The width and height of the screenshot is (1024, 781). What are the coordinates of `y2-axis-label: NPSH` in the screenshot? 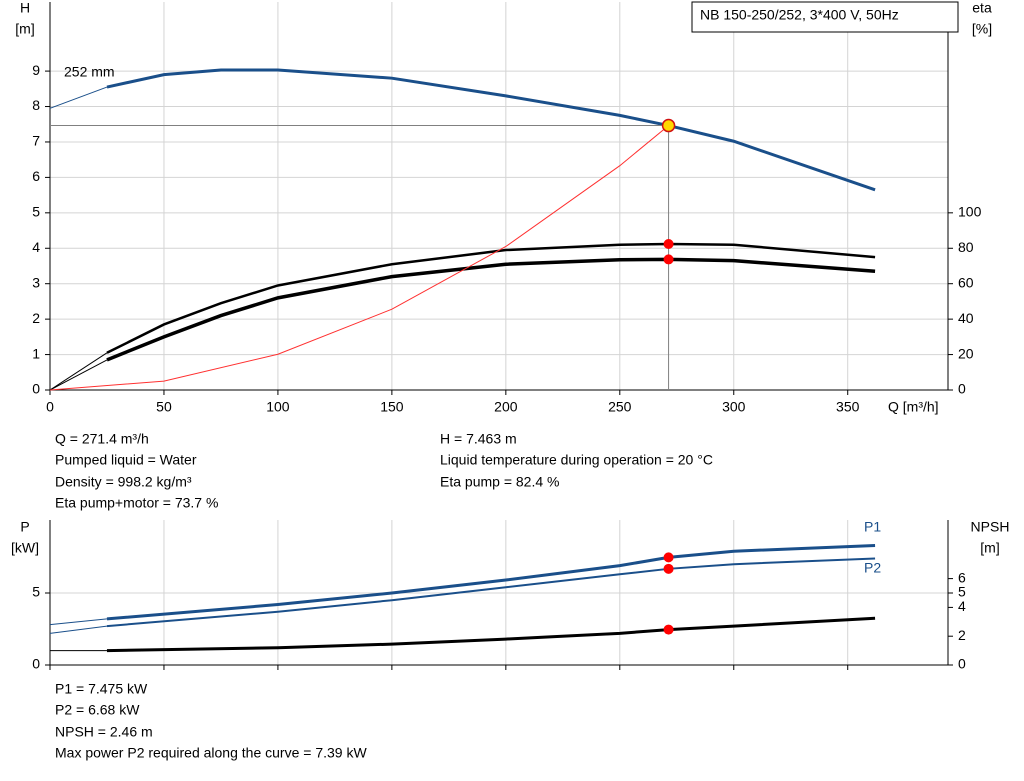 It's located at (990, 527).